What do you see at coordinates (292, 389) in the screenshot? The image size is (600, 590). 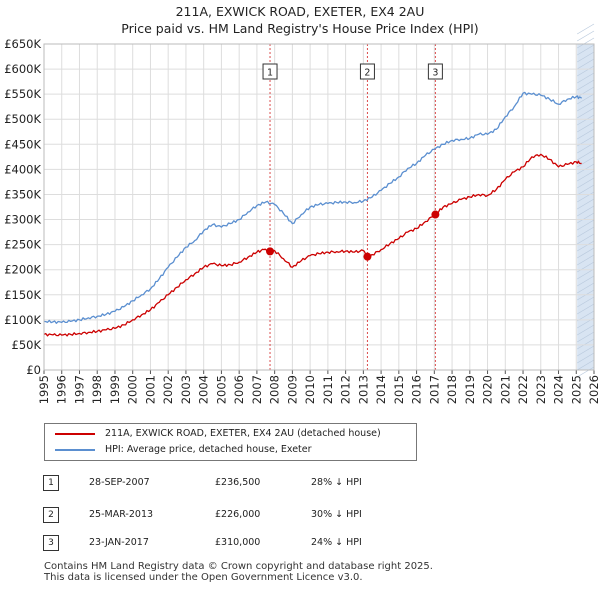 I see `x-tick-label: 2009` at bounding box center [292, 389].